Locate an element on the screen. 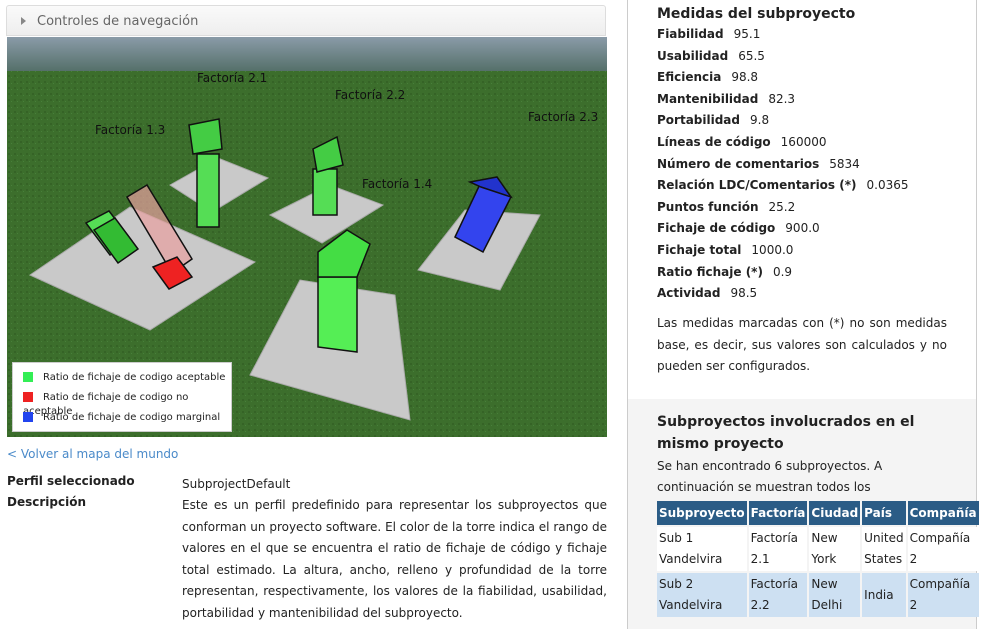 The width and height of the screenshot is (983, 629). table-header: Subproyecto is located at coordinates (702, 513).